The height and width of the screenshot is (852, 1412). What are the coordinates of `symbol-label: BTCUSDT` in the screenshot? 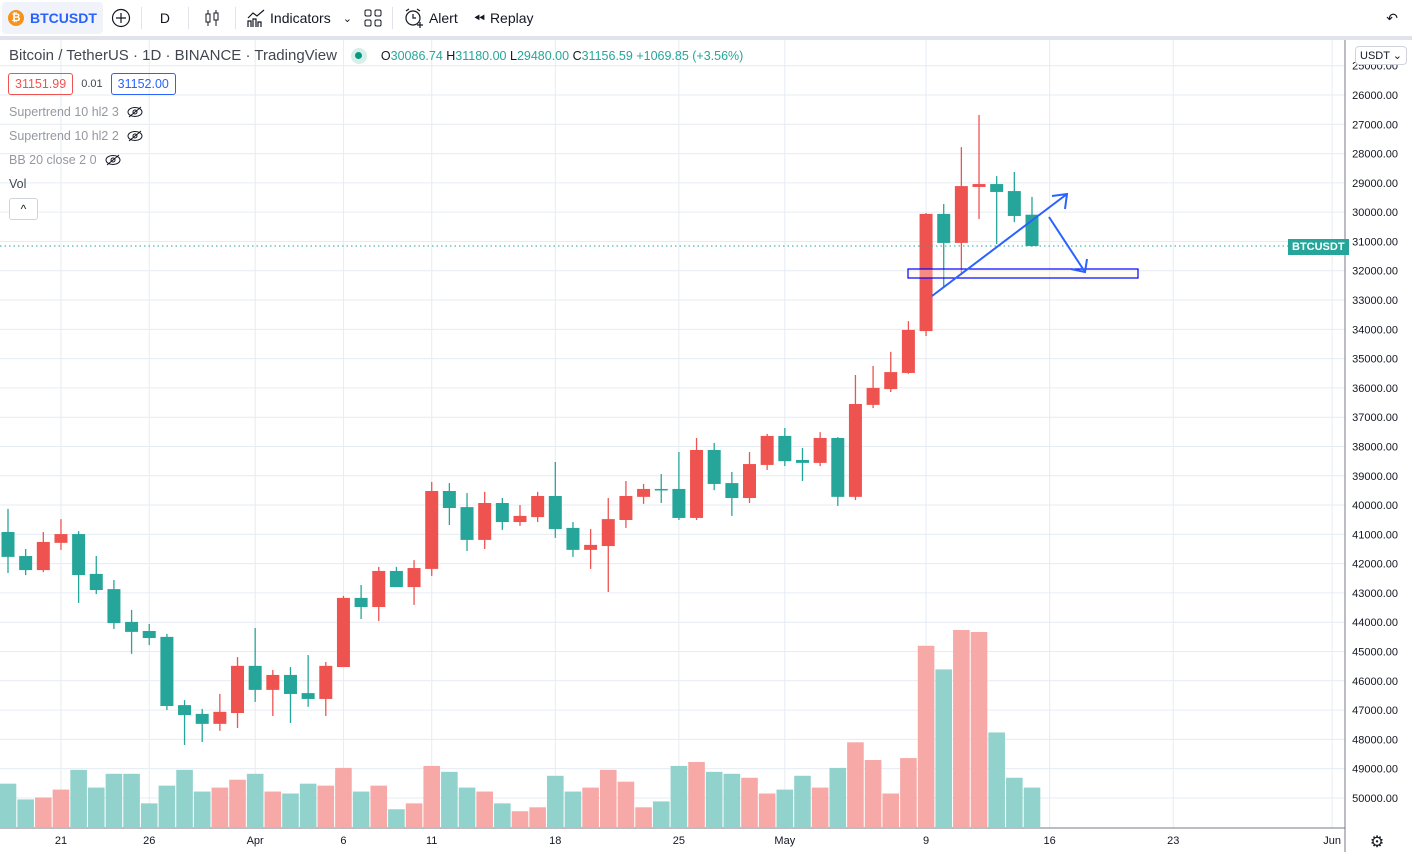 It's located at (63, 18).